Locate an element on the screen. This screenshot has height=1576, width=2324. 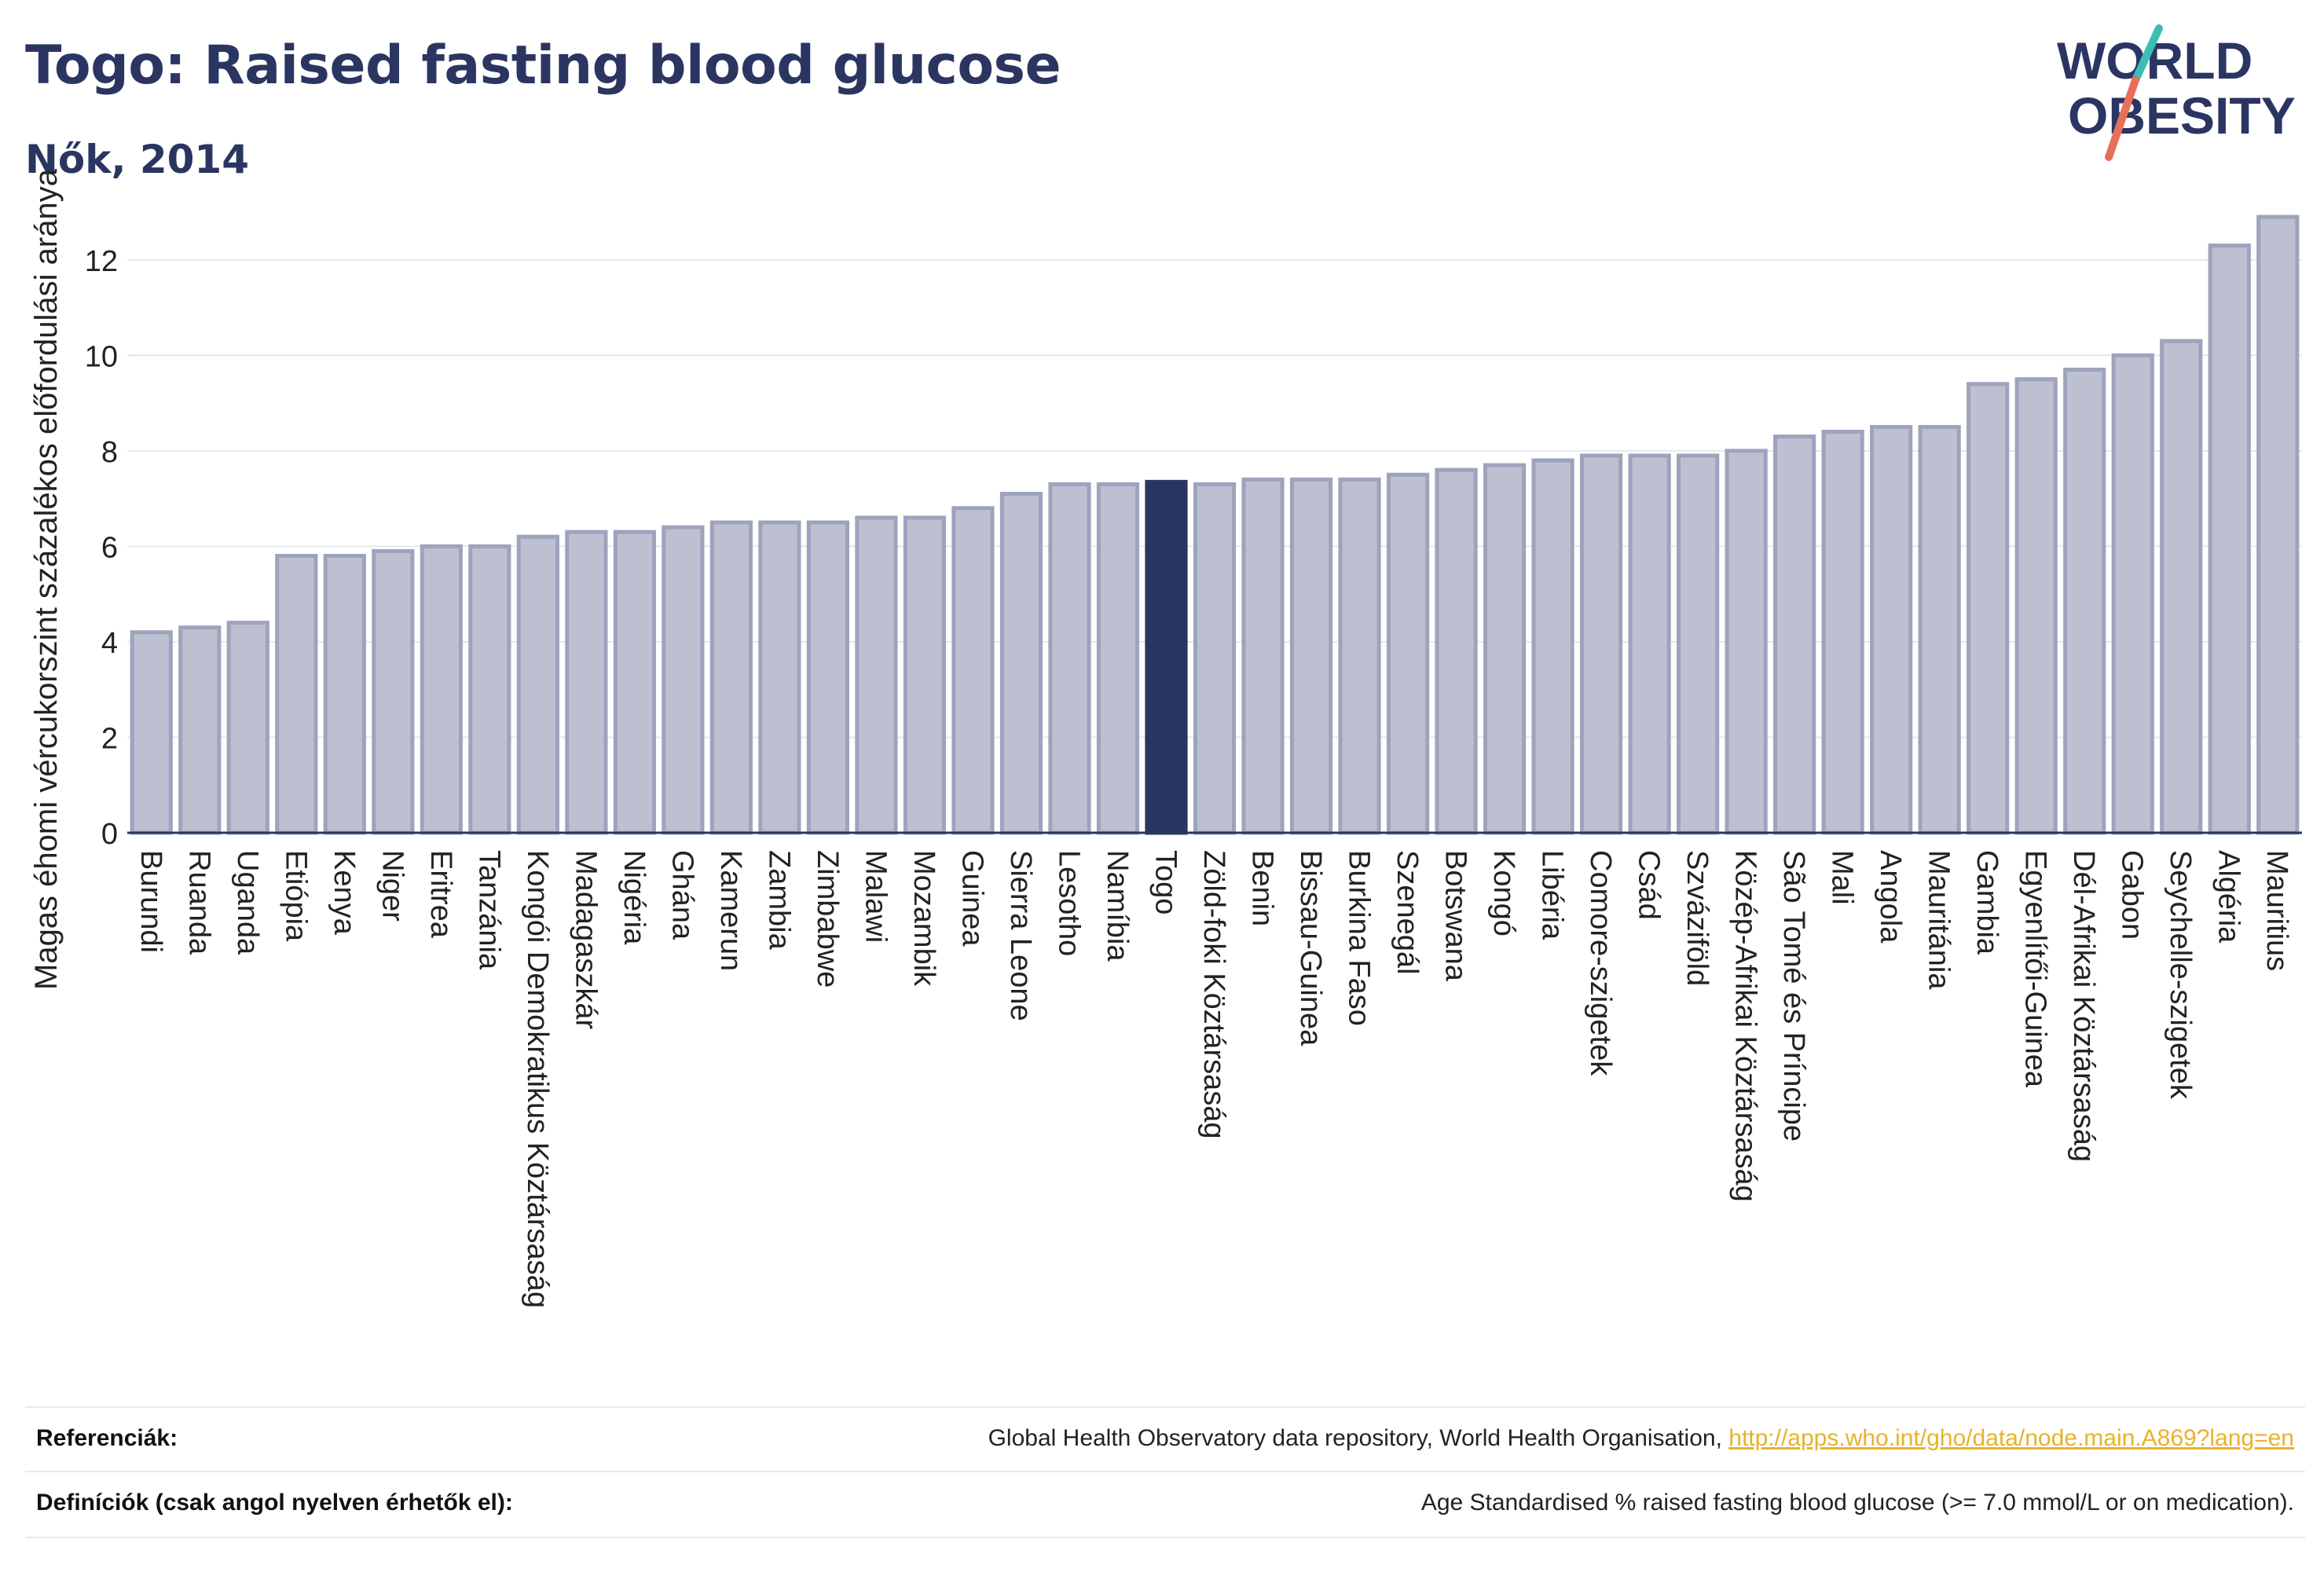
x-tick-label: Madagaszkár is located at coordinates (585, 939).